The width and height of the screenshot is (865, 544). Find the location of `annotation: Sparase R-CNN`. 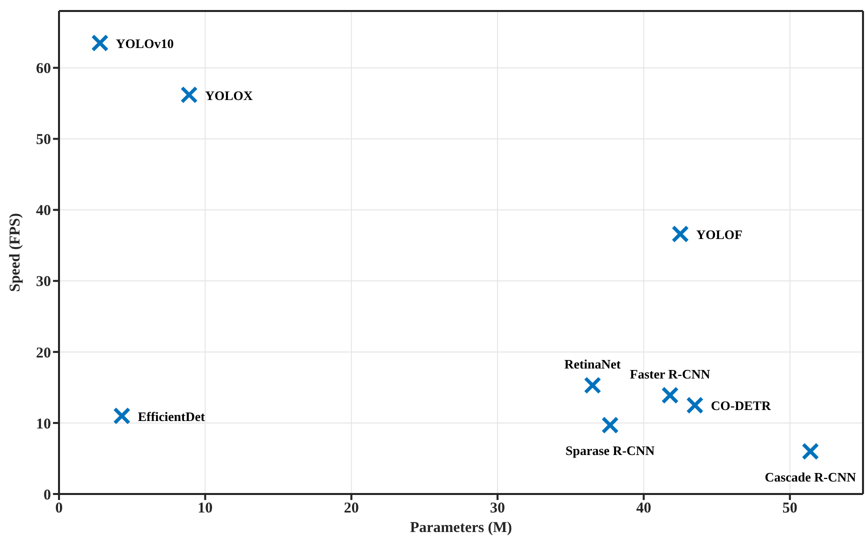

annotation: Sparase R-CNN is located at coordinates (611, 450).